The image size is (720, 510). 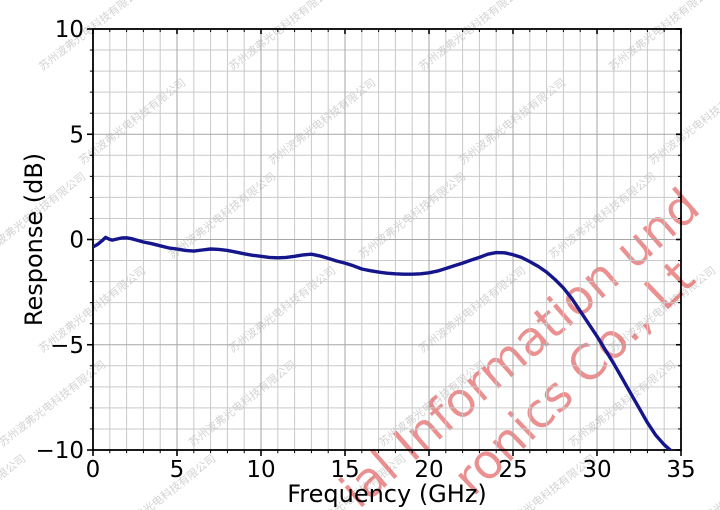 I want to click on x-axis-label: Frequency (GHz), so click(x=387, y=494).